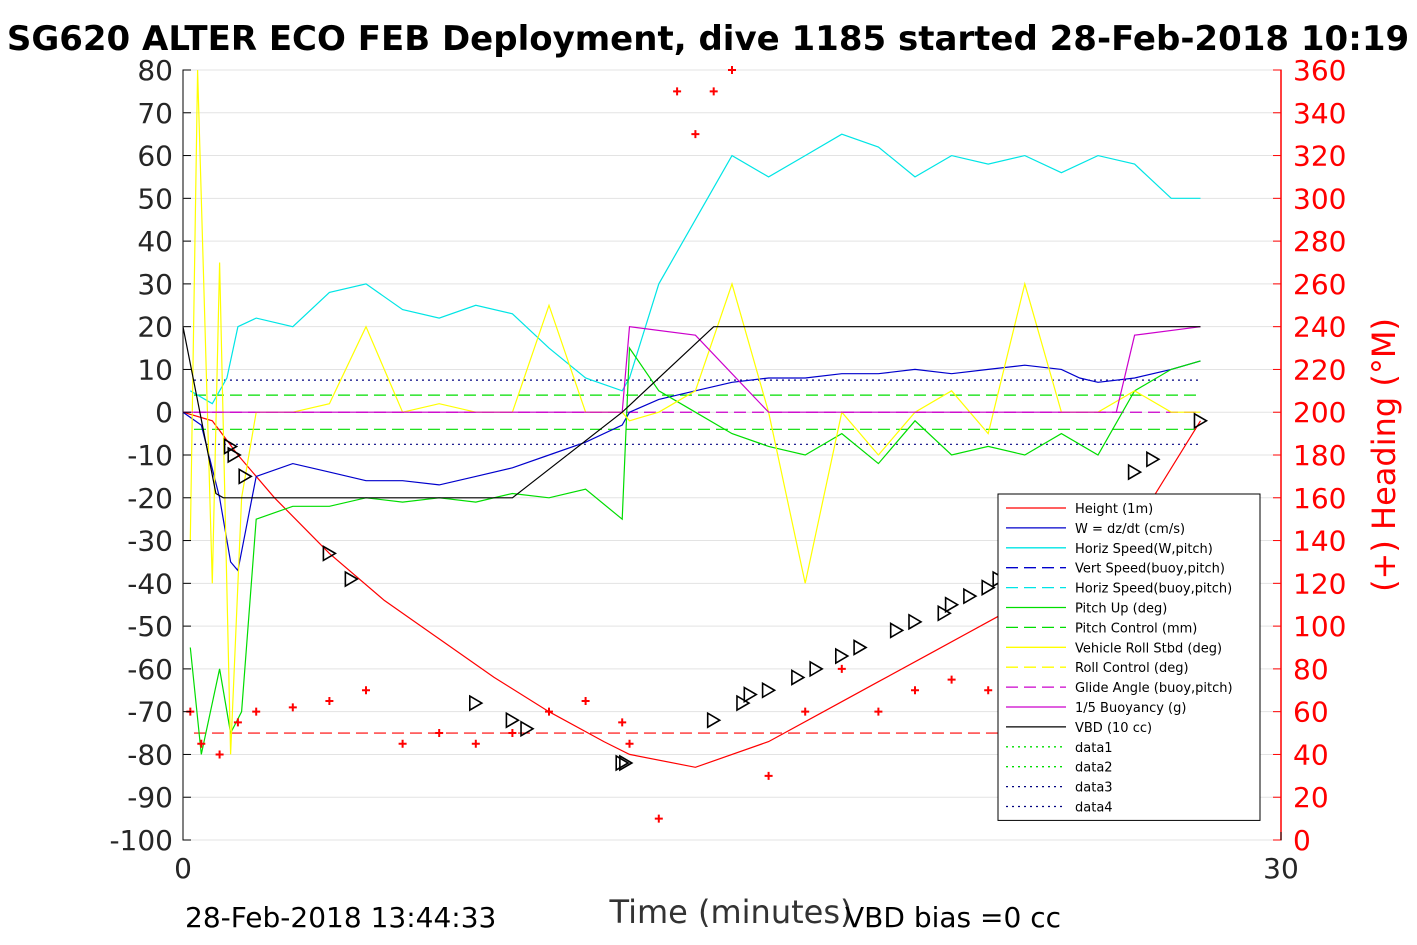 This screenshot has width=1417, height=945. Describe the element at coordinates (340, 917) in the screenshot. I see `footer-timestamp: 28-Feb-2018 13:44:33` at that location.